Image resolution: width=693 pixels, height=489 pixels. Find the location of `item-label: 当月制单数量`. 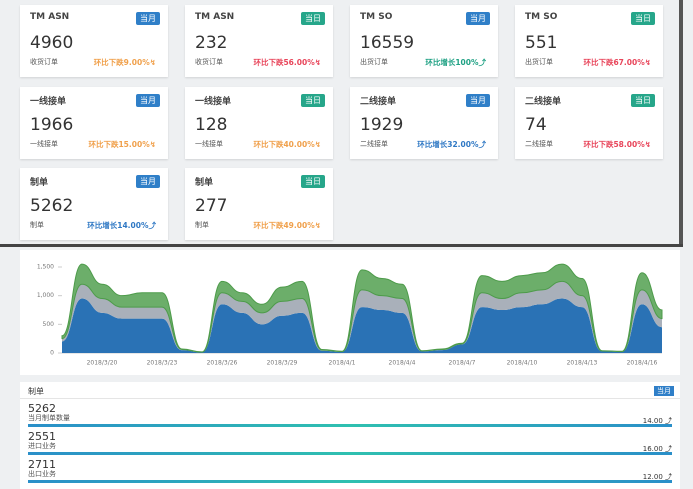

item-label: 当月制单数量 is located at coordinates (49, 418).